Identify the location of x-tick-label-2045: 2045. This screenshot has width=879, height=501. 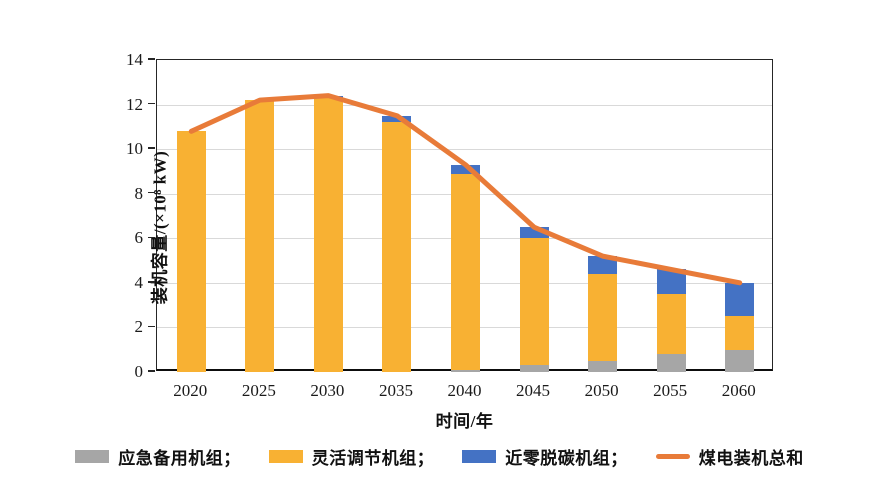
(533, 390).